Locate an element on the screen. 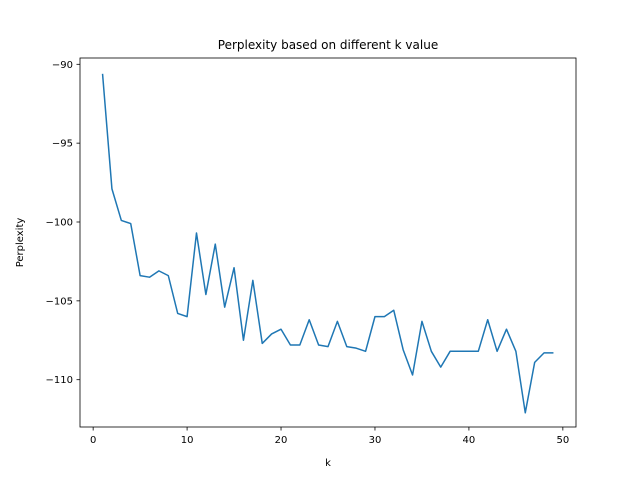  y-axis-label: Perplexity is located at coordinates (20, 243).